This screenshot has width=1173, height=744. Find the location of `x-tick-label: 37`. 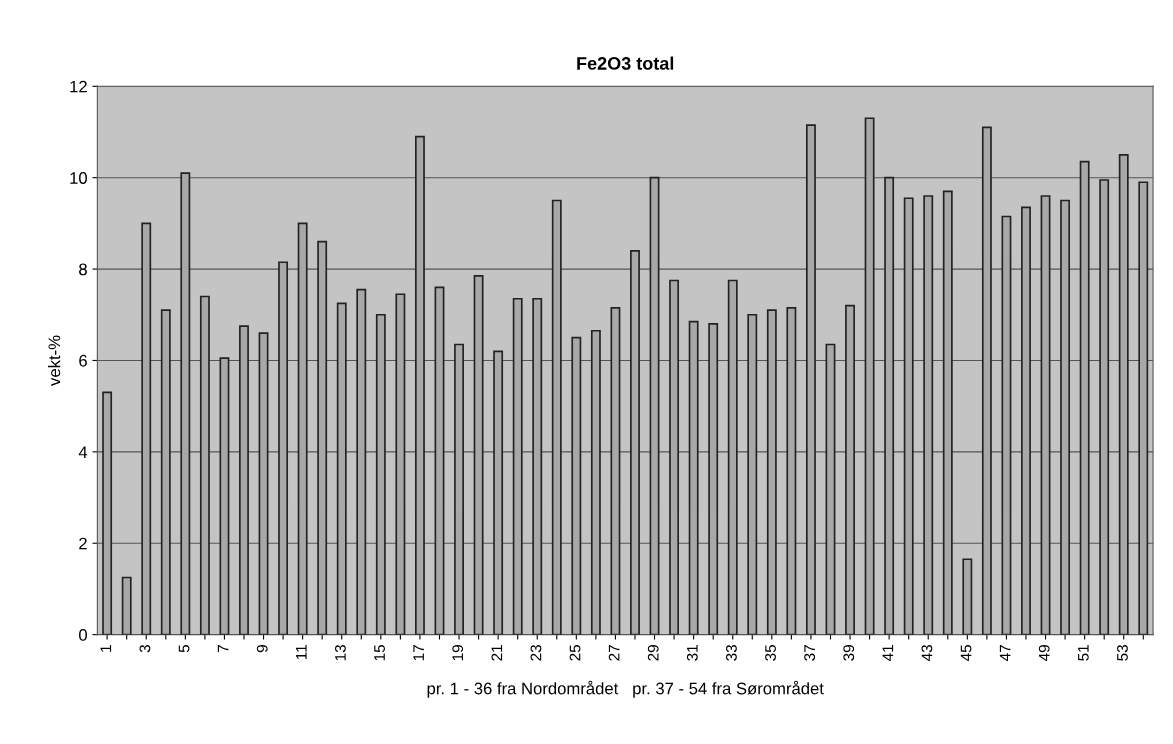

x-tick-label: 37 is located at coordinates (810, 653).